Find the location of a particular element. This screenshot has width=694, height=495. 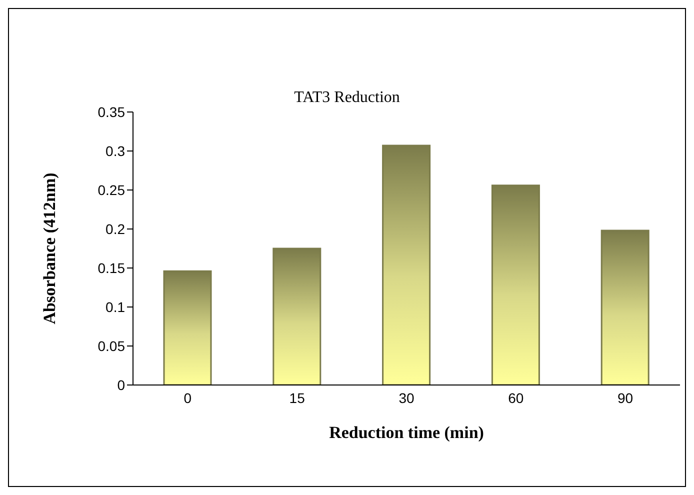

y-tick-label: 0.35 is located at coordinates (112, 112).